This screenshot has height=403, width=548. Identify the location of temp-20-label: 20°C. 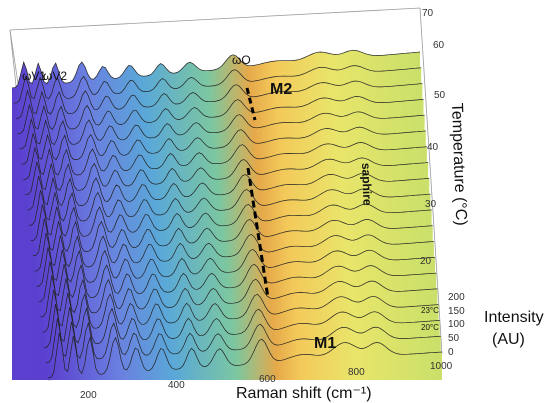
(430, 327).